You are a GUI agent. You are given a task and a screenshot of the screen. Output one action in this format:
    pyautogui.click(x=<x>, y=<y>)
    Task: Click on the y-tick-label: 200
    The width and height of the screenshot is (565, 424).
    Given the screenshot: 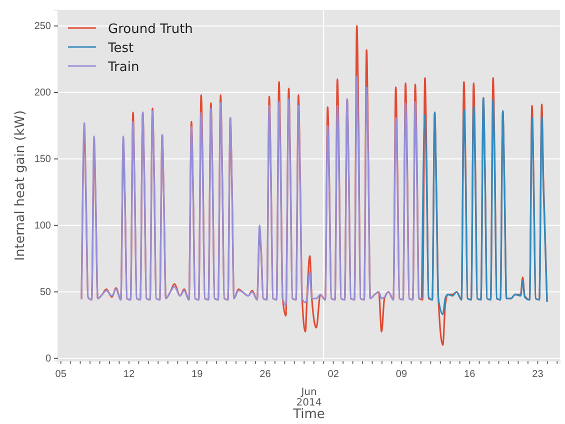 What is the action you would take?
    pyautogui.click(x=43, y=93)
    